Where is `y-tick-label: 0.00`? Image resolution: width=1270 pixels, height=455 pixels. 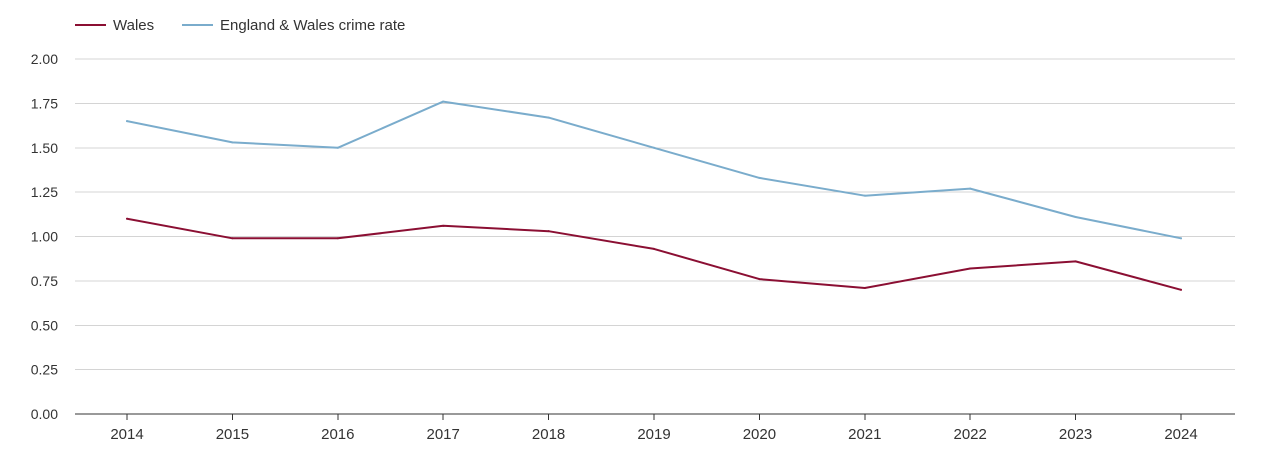 y-tick-label: 0.00 is located at coordinates (44, 414).